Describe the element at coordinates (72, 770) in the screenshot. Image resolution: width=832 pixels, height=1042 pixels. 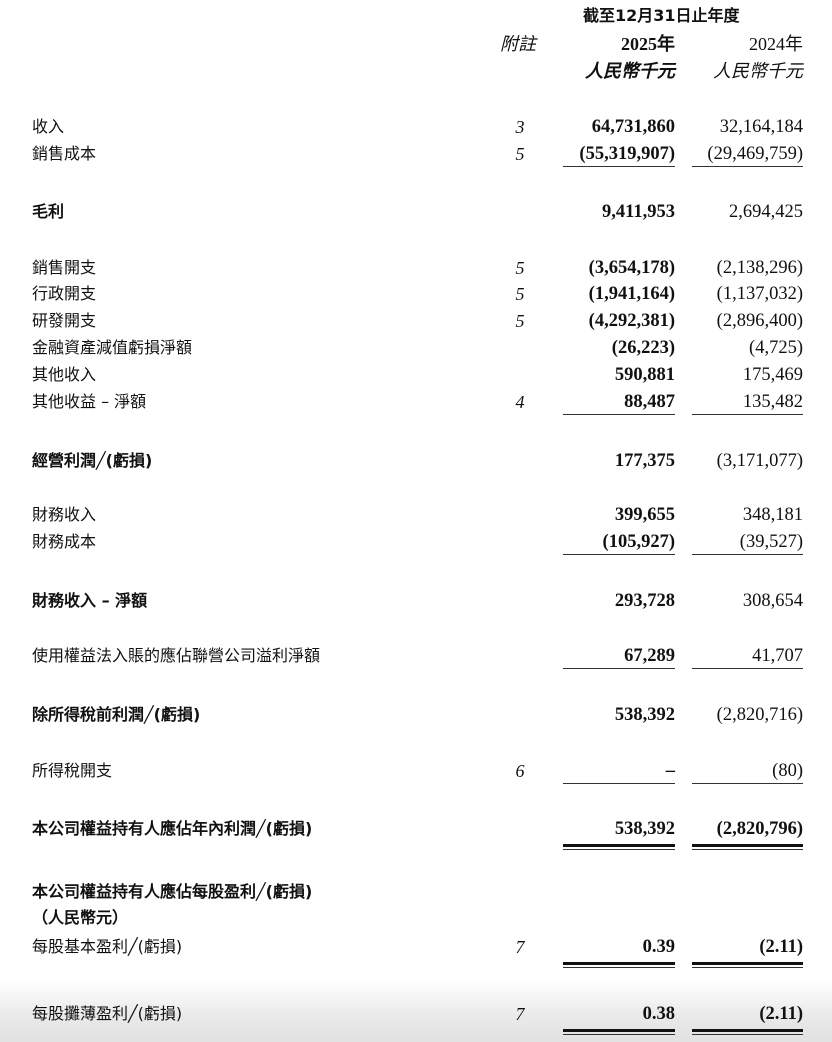
I see `row-label: 所得稅開支` at that location.